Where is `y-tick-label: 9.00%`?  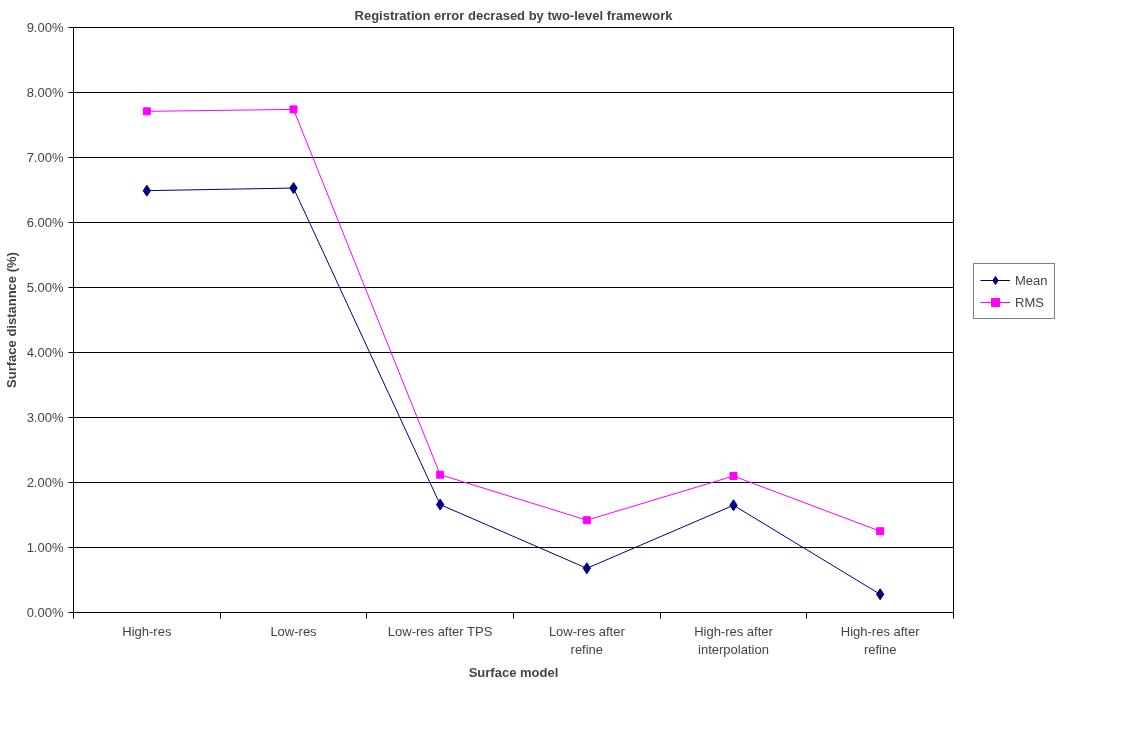
y-tick-label: 9.00% is located at coordinates (45, 27).